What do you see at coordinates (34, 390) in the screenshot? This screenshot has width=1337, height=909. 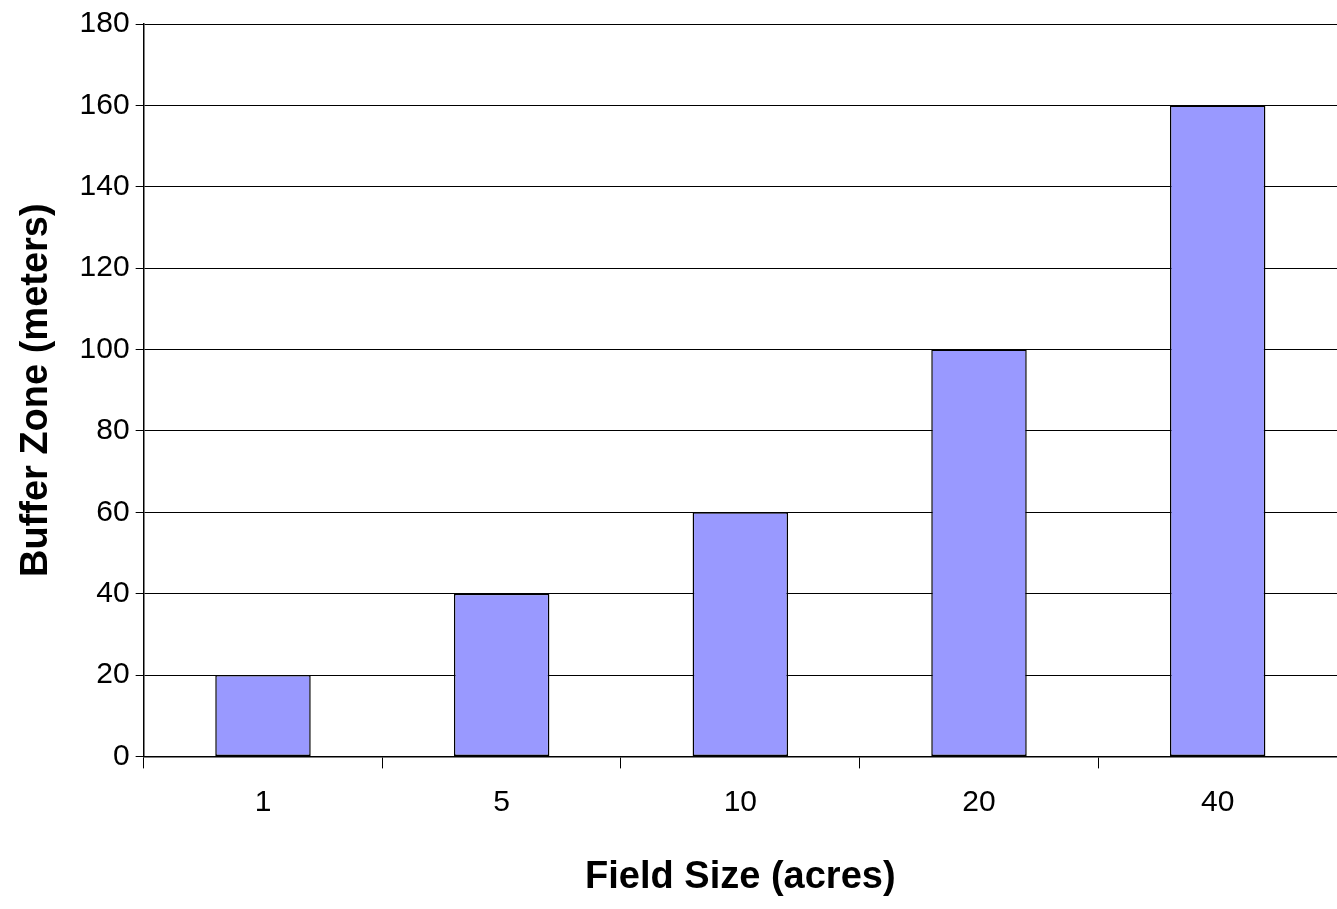 I see `y-axis-title: Buffer Zone (meters)` at bounding box center [34, 390].